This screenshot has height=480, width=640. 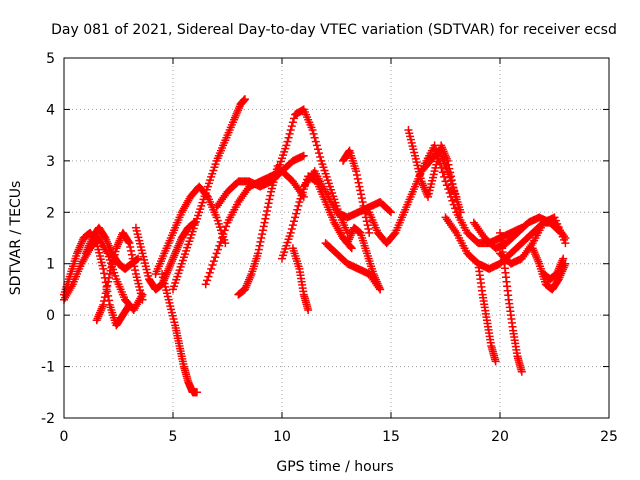 I want to click on series-s27, so click(x=549, y=269).